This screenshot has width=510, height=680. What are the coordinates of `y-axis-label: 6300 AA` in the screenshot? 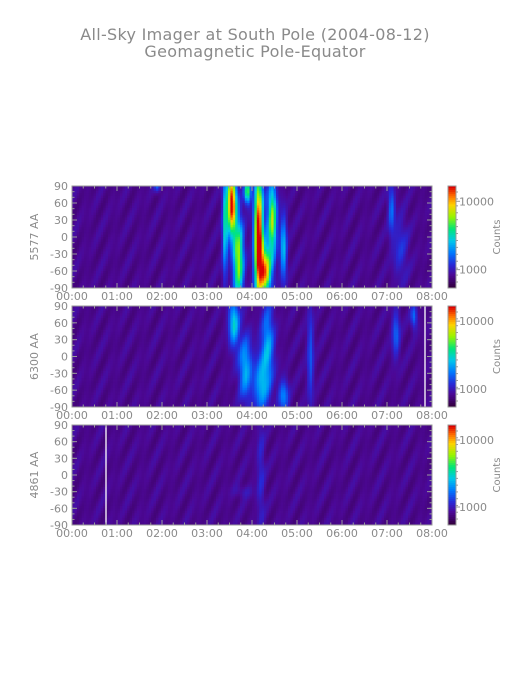 It's located at (34, 356).